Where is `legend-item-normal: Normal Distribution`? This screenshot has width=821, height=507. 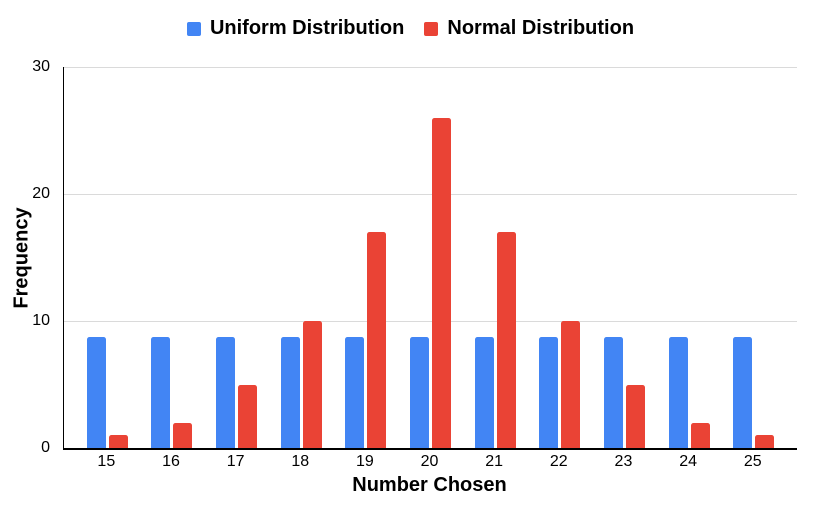 legend-item-normal: Normal Distribution is located at coordinates (529, 28).